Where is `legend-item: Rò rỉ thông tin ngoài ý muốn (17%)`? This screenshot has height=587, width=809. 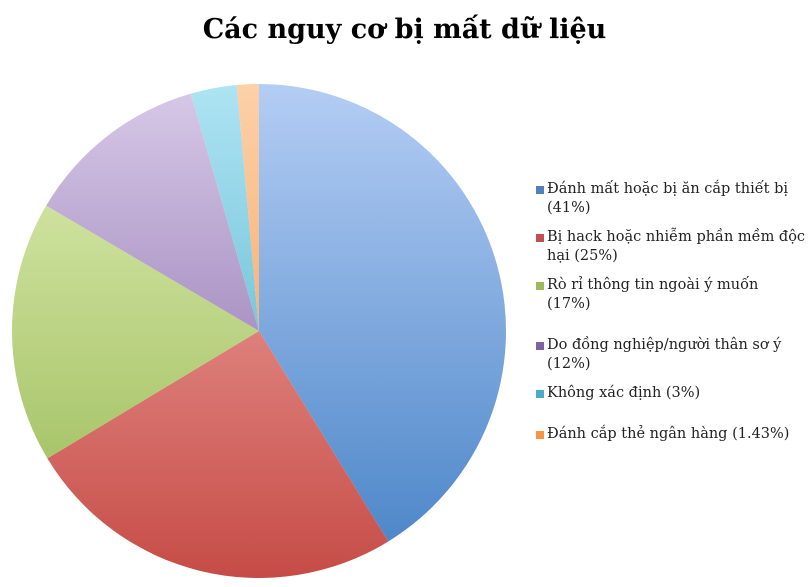
legend-item: Rò rỉ thông tin ngoài ý muốn (17%) is located at coordinates (671, 295).